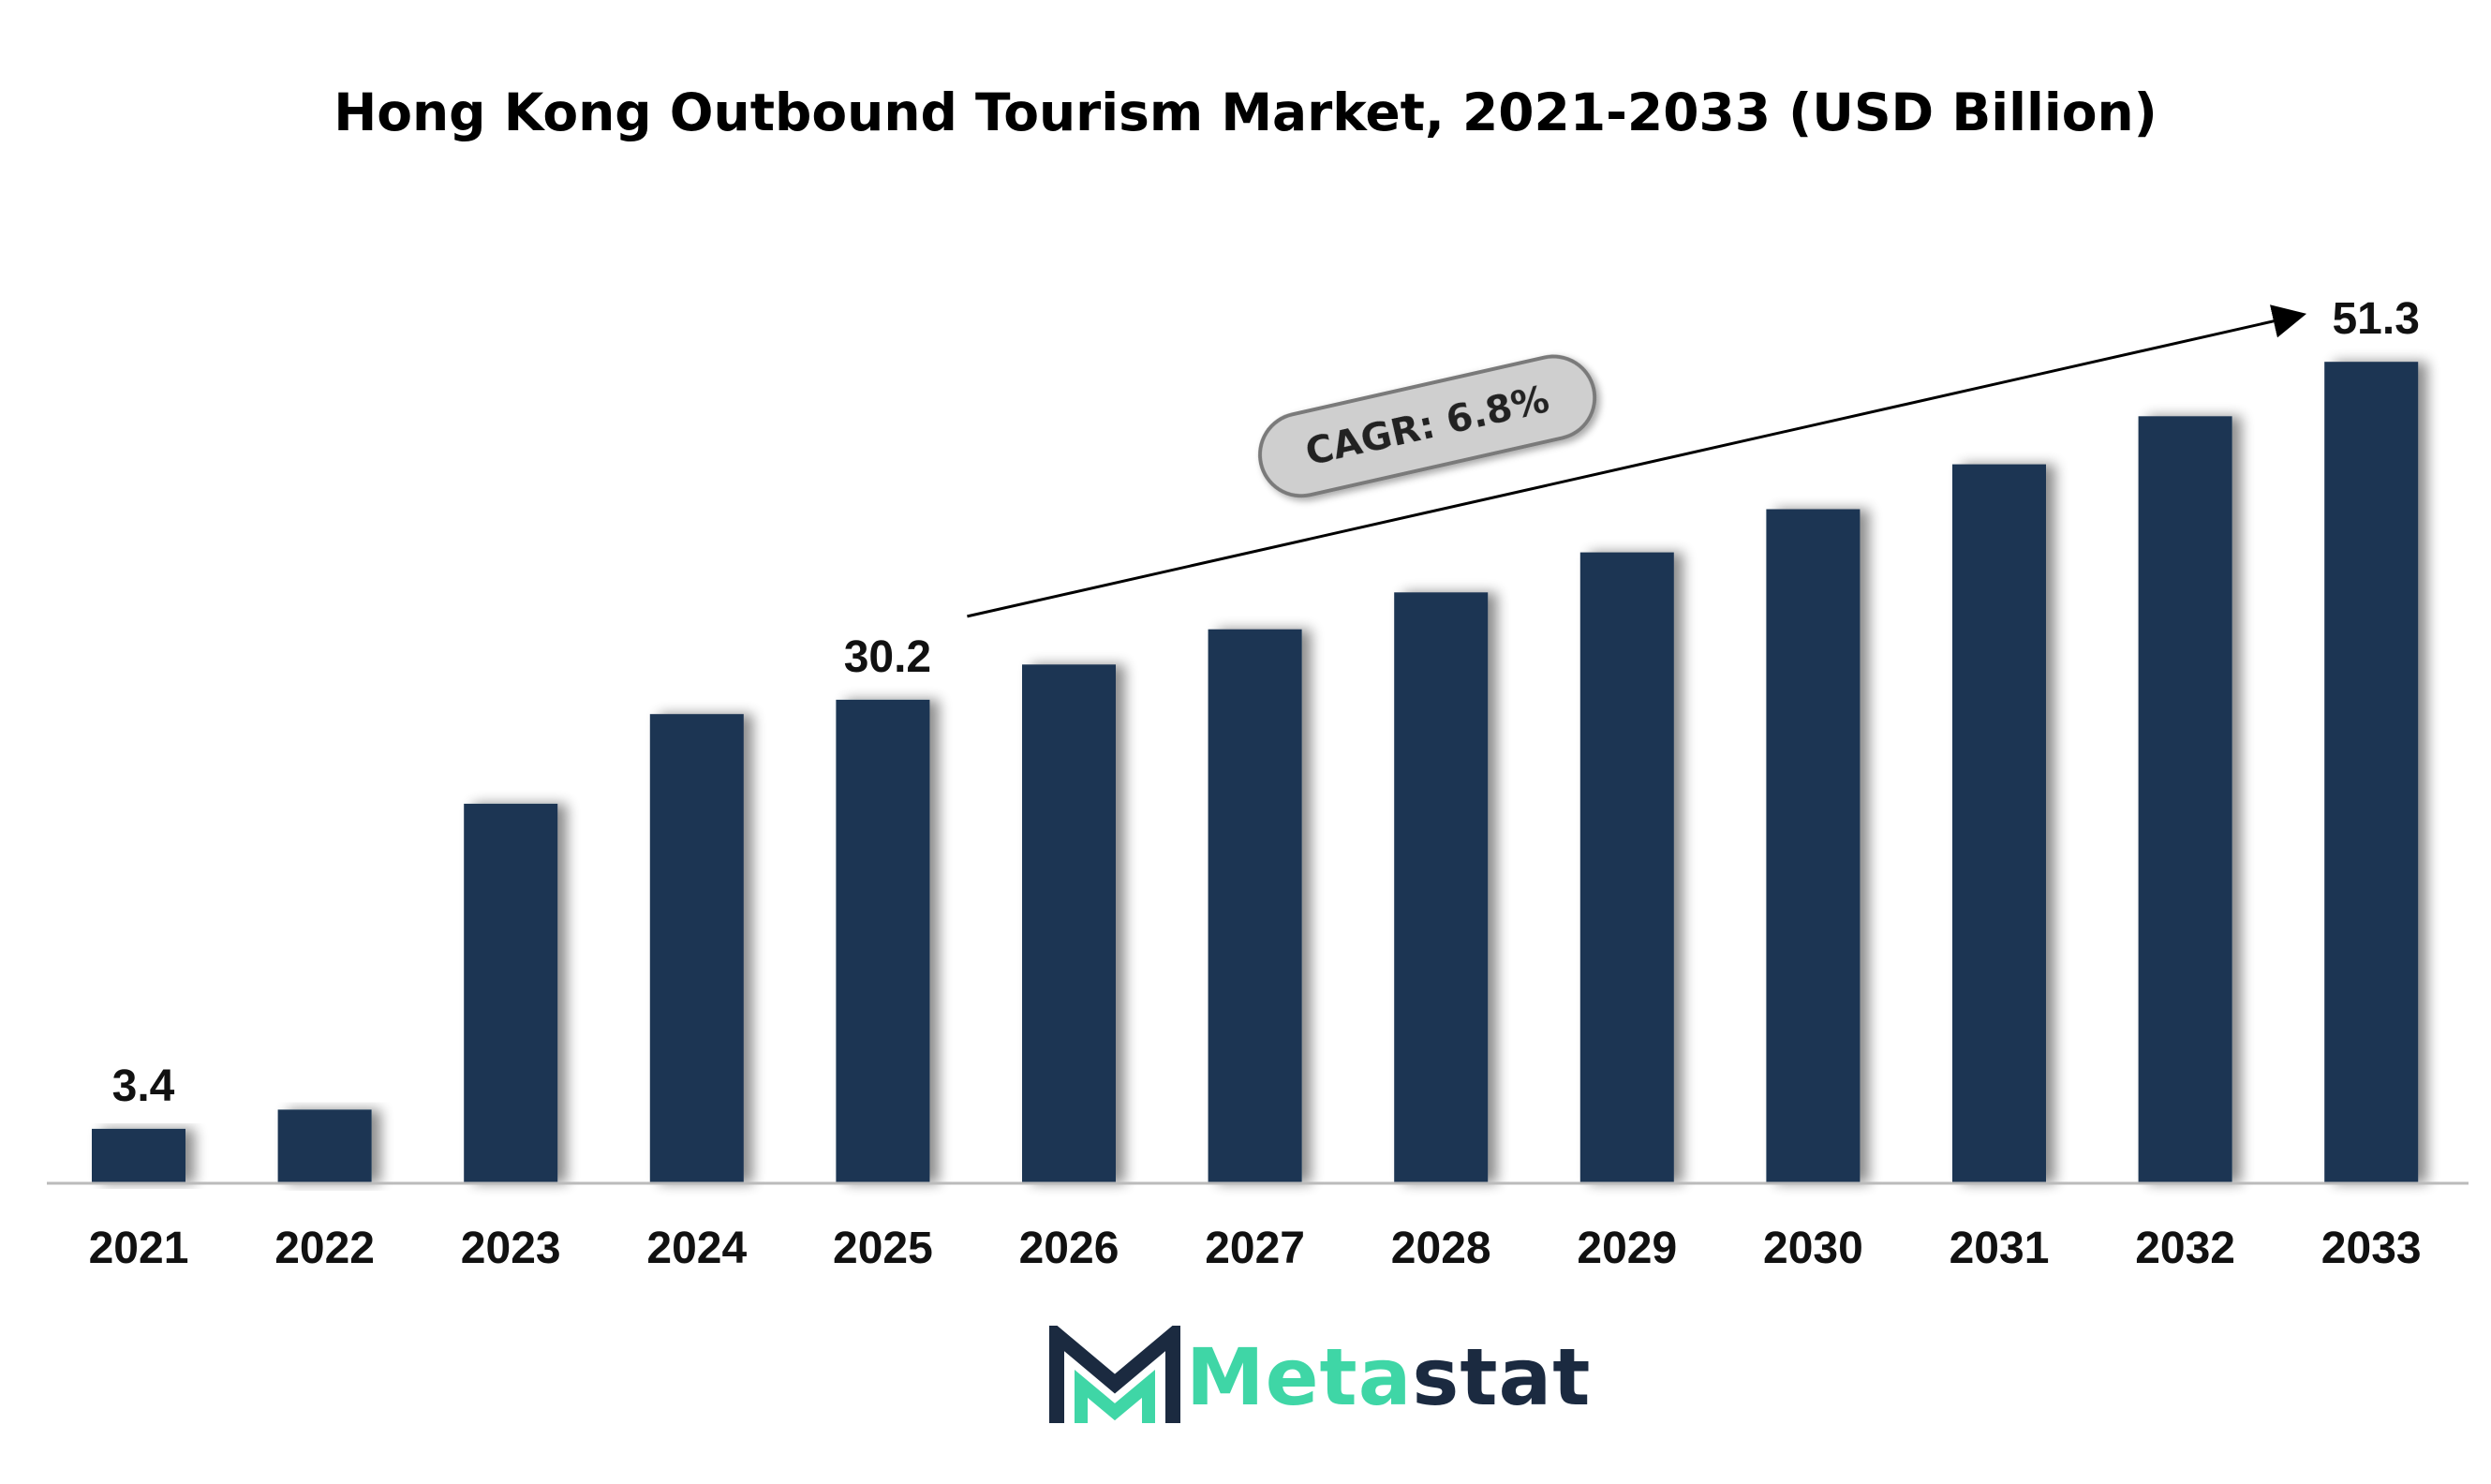  What do you see at coordinates (139, 1248) in the screenshot?
I see `x-tick-label-2021: 2021` at bounding box center [139, 1248].